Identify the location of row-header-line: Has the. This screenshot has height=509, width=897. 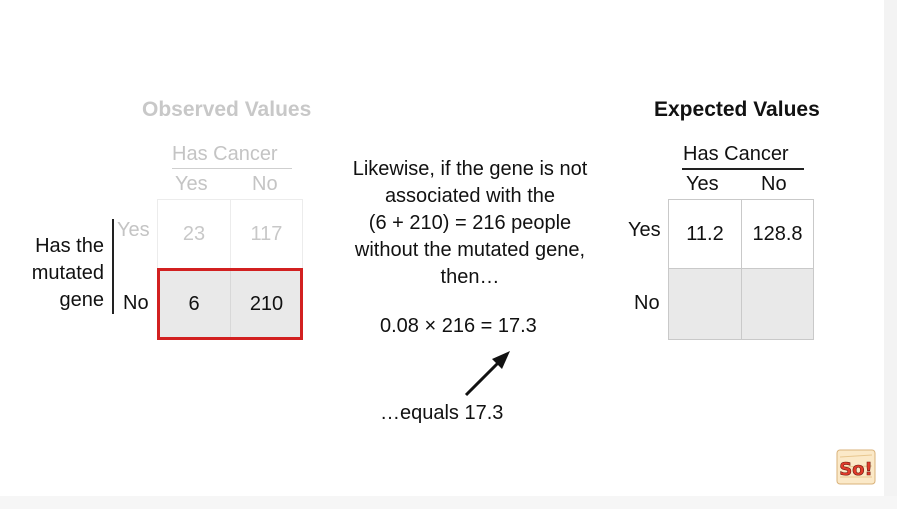
(69, 246).